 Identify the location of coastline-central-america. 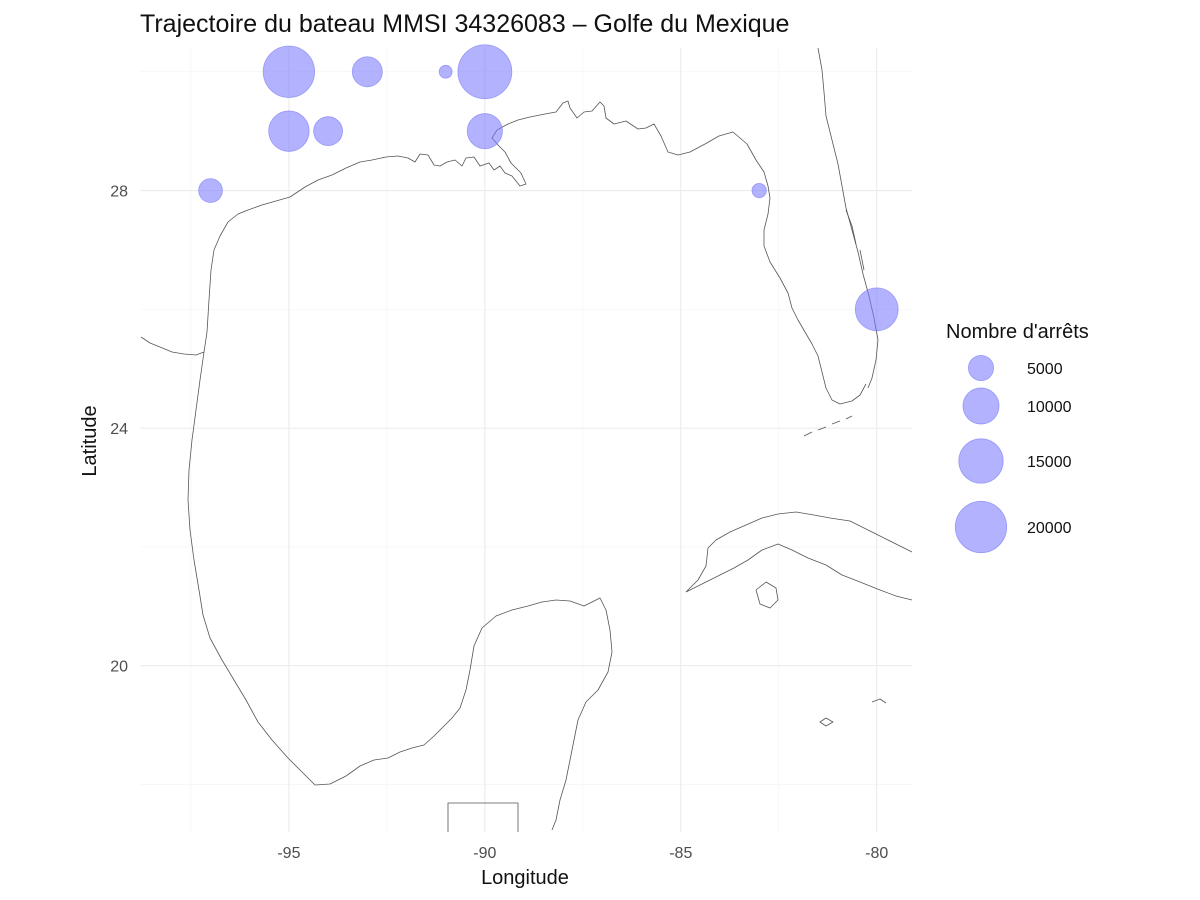
(483, 817).